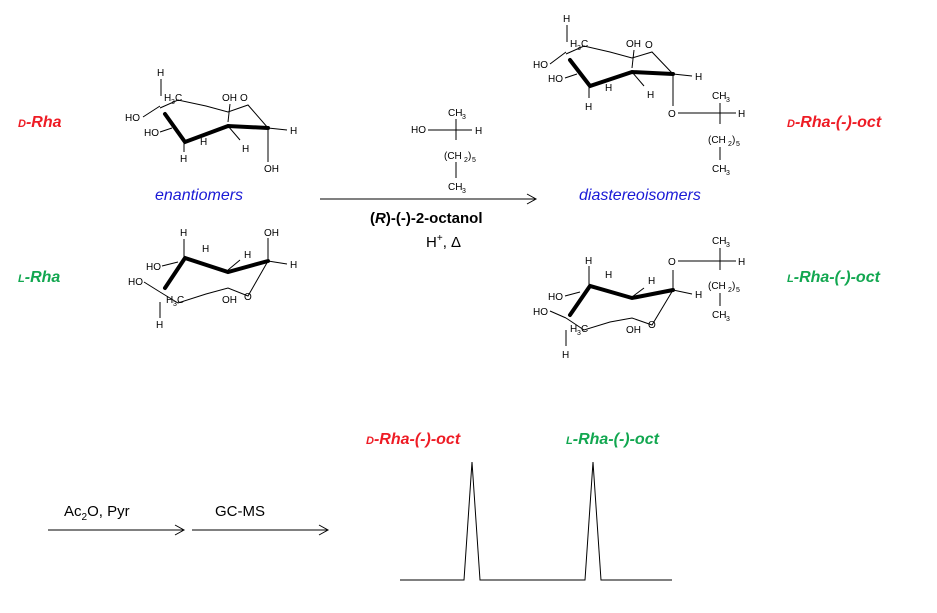  What do you see at coordinates (324, 530) in the screenshot?
I see `gcms-arrow-head` at bounding box center [324, 530].